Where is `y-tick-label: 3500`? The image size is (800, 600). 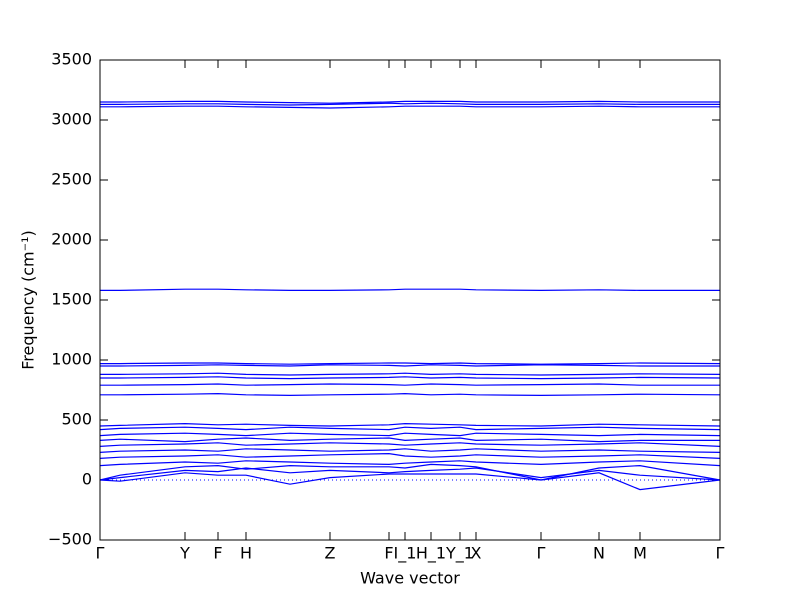
y-tick-label: 3500 is located at coordinates (71, 59).